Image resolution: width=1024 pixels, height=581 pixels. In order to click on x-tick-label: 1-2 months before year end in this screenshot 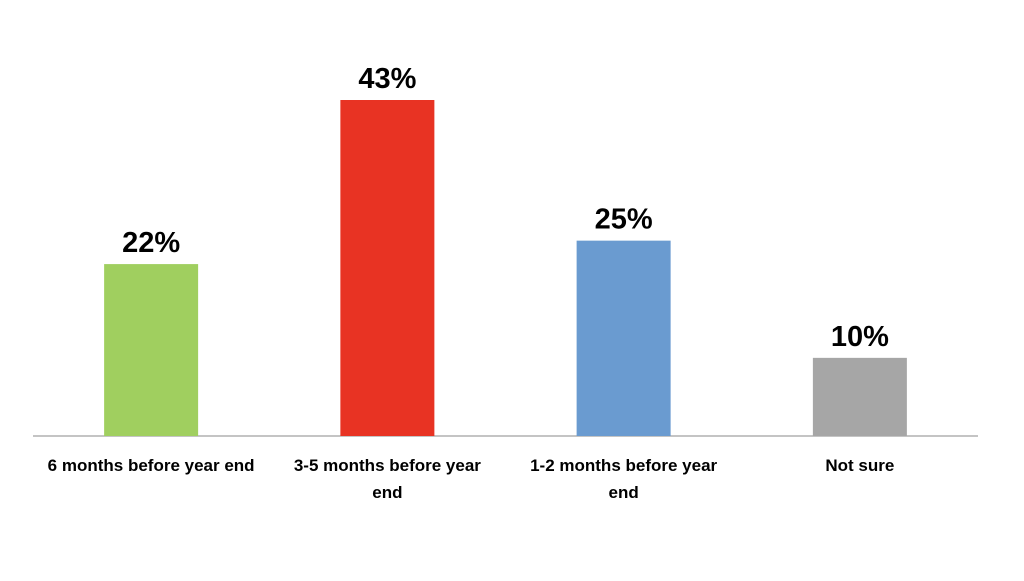, I will do `click(624, 479)`.